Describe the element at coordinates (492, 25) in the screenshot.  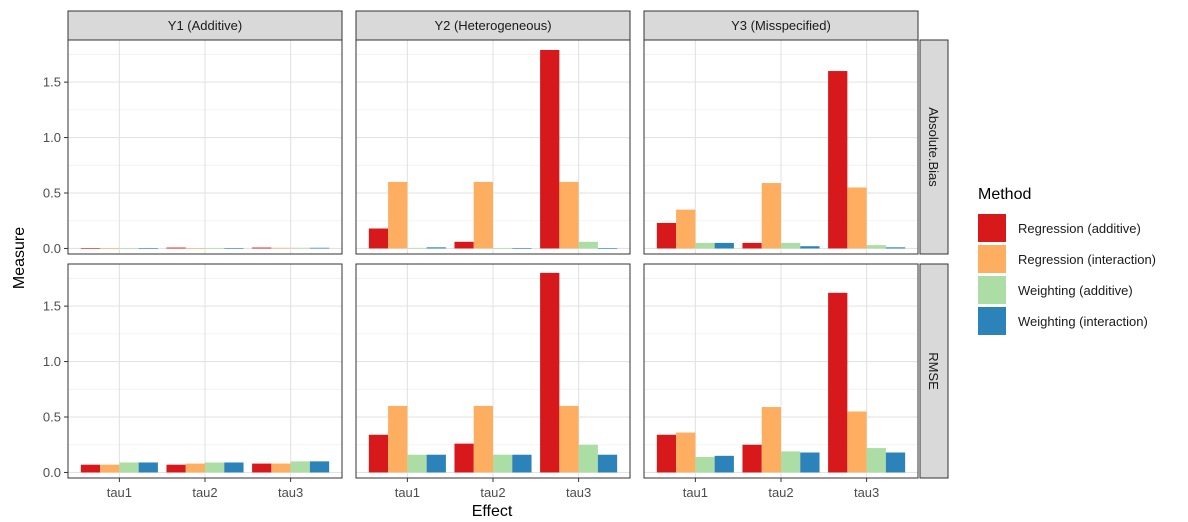
I see `column-strip-label: Y2 (Heterogeneous)` at that location.